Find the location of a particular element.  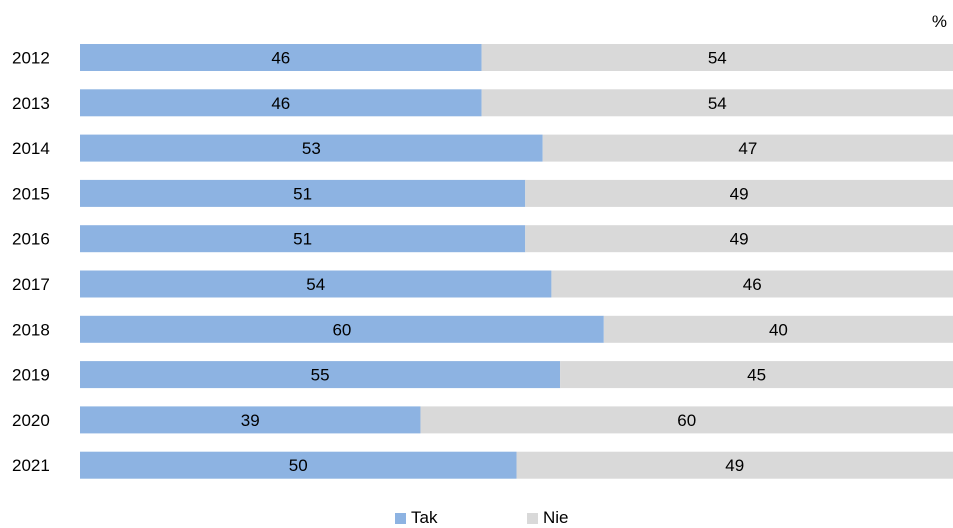

data-label-tak-2020: 39 is located at coordinates (250, 420).